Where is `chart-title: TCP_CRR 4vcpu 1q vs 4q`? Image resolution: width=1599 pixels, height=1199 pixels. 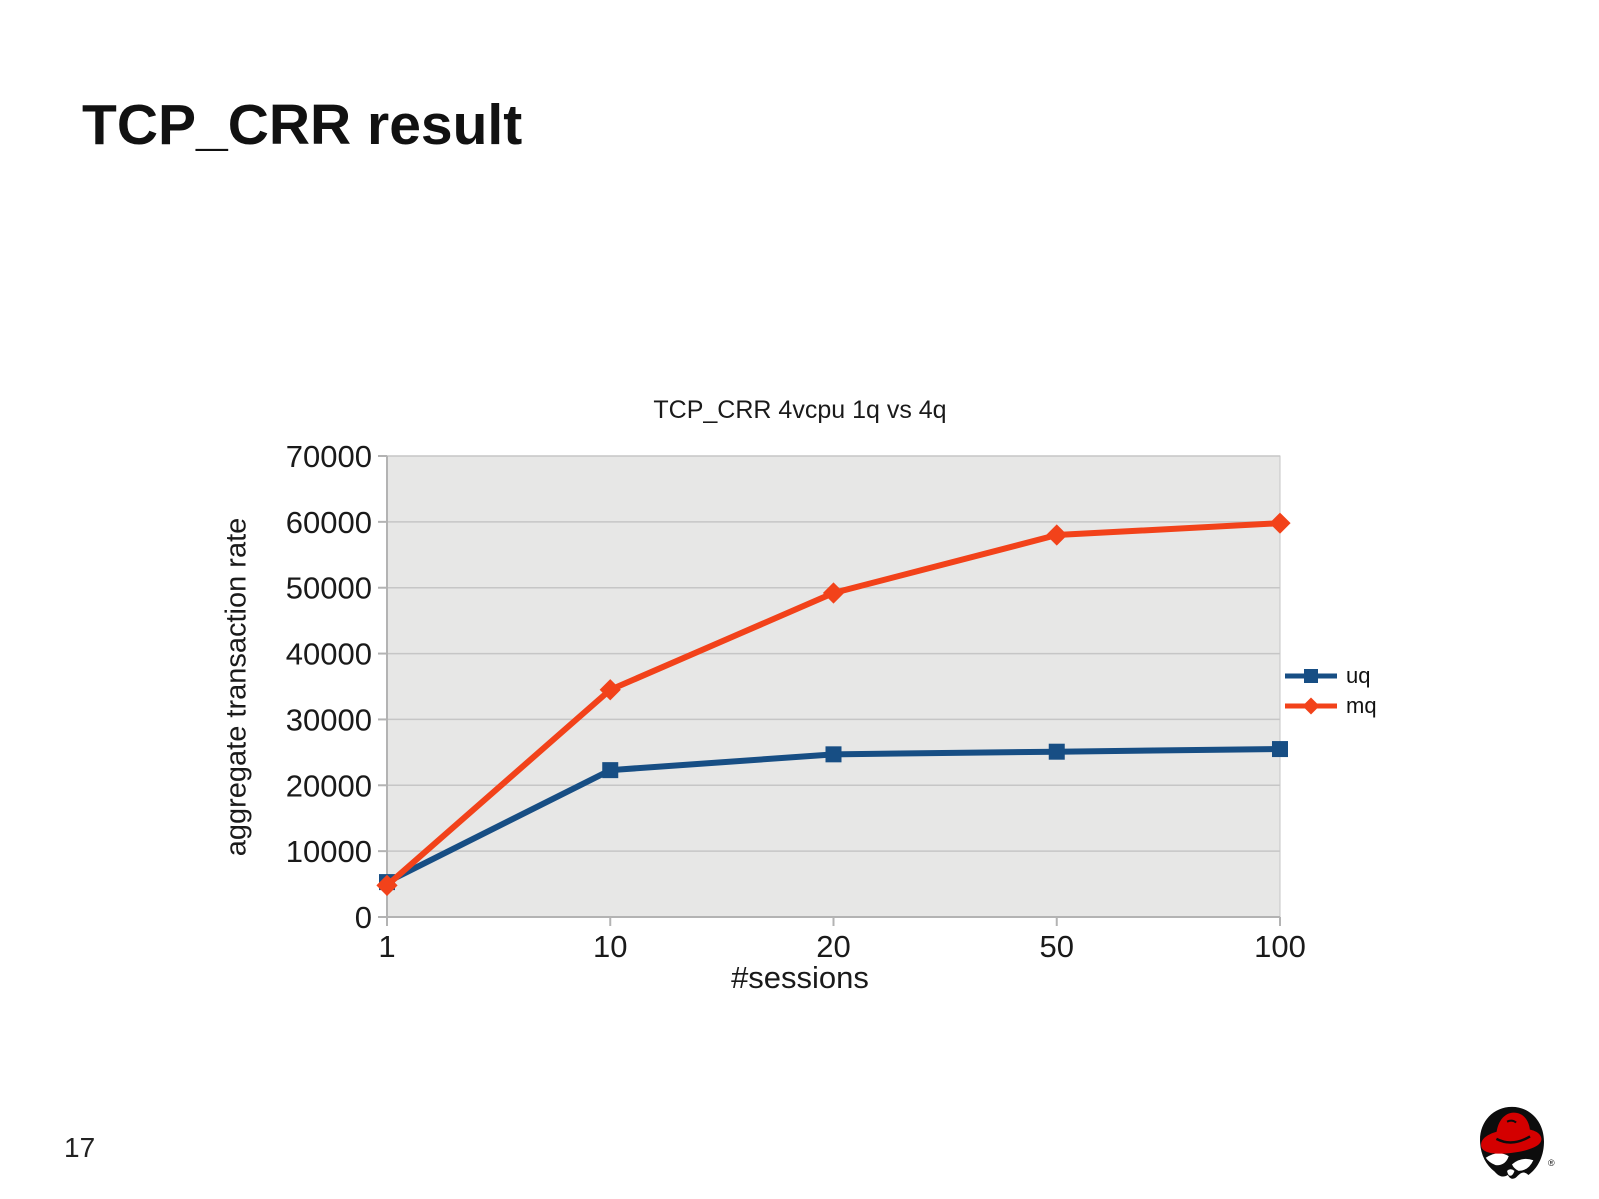 chart-title: TCP_CRR 4vcpu 1q vs 4q is located at coordinates (800, 410).